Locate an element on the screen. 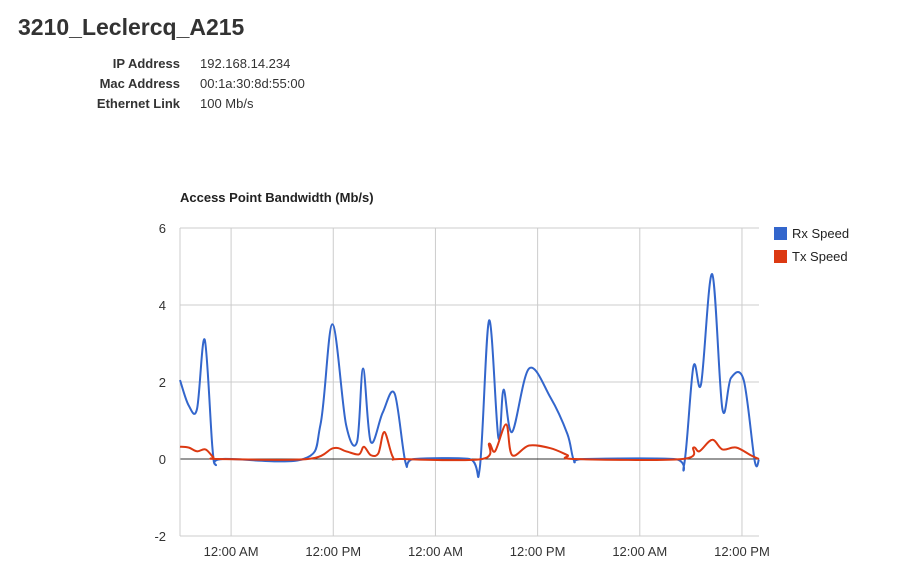 This screenshot has height=577, width=897. legend-item-rx-speed: Rx Speed is located at coordinates (811, 233).